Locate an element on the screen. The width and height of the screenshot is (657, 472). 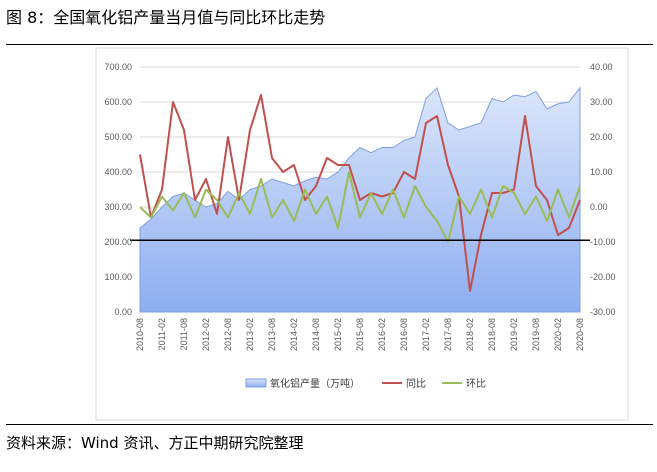
y-left-tick-label: 600.00 is located at coordinates (118, 102).